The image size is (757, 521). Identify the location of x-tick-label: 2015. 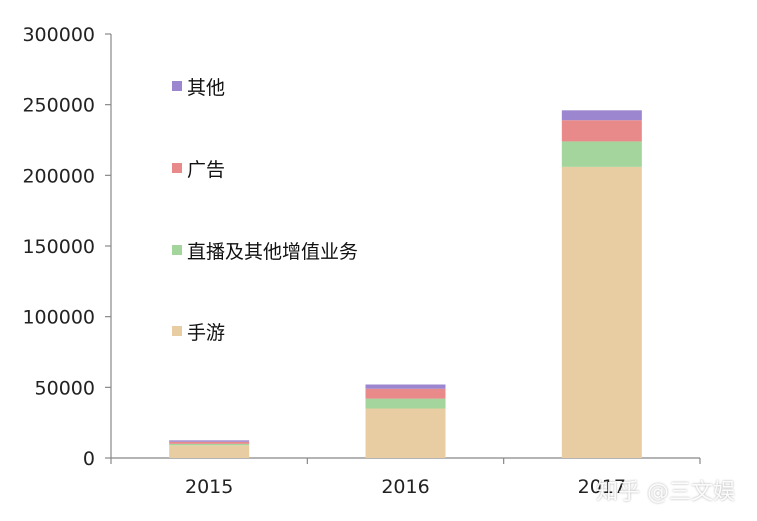
(209, 487).